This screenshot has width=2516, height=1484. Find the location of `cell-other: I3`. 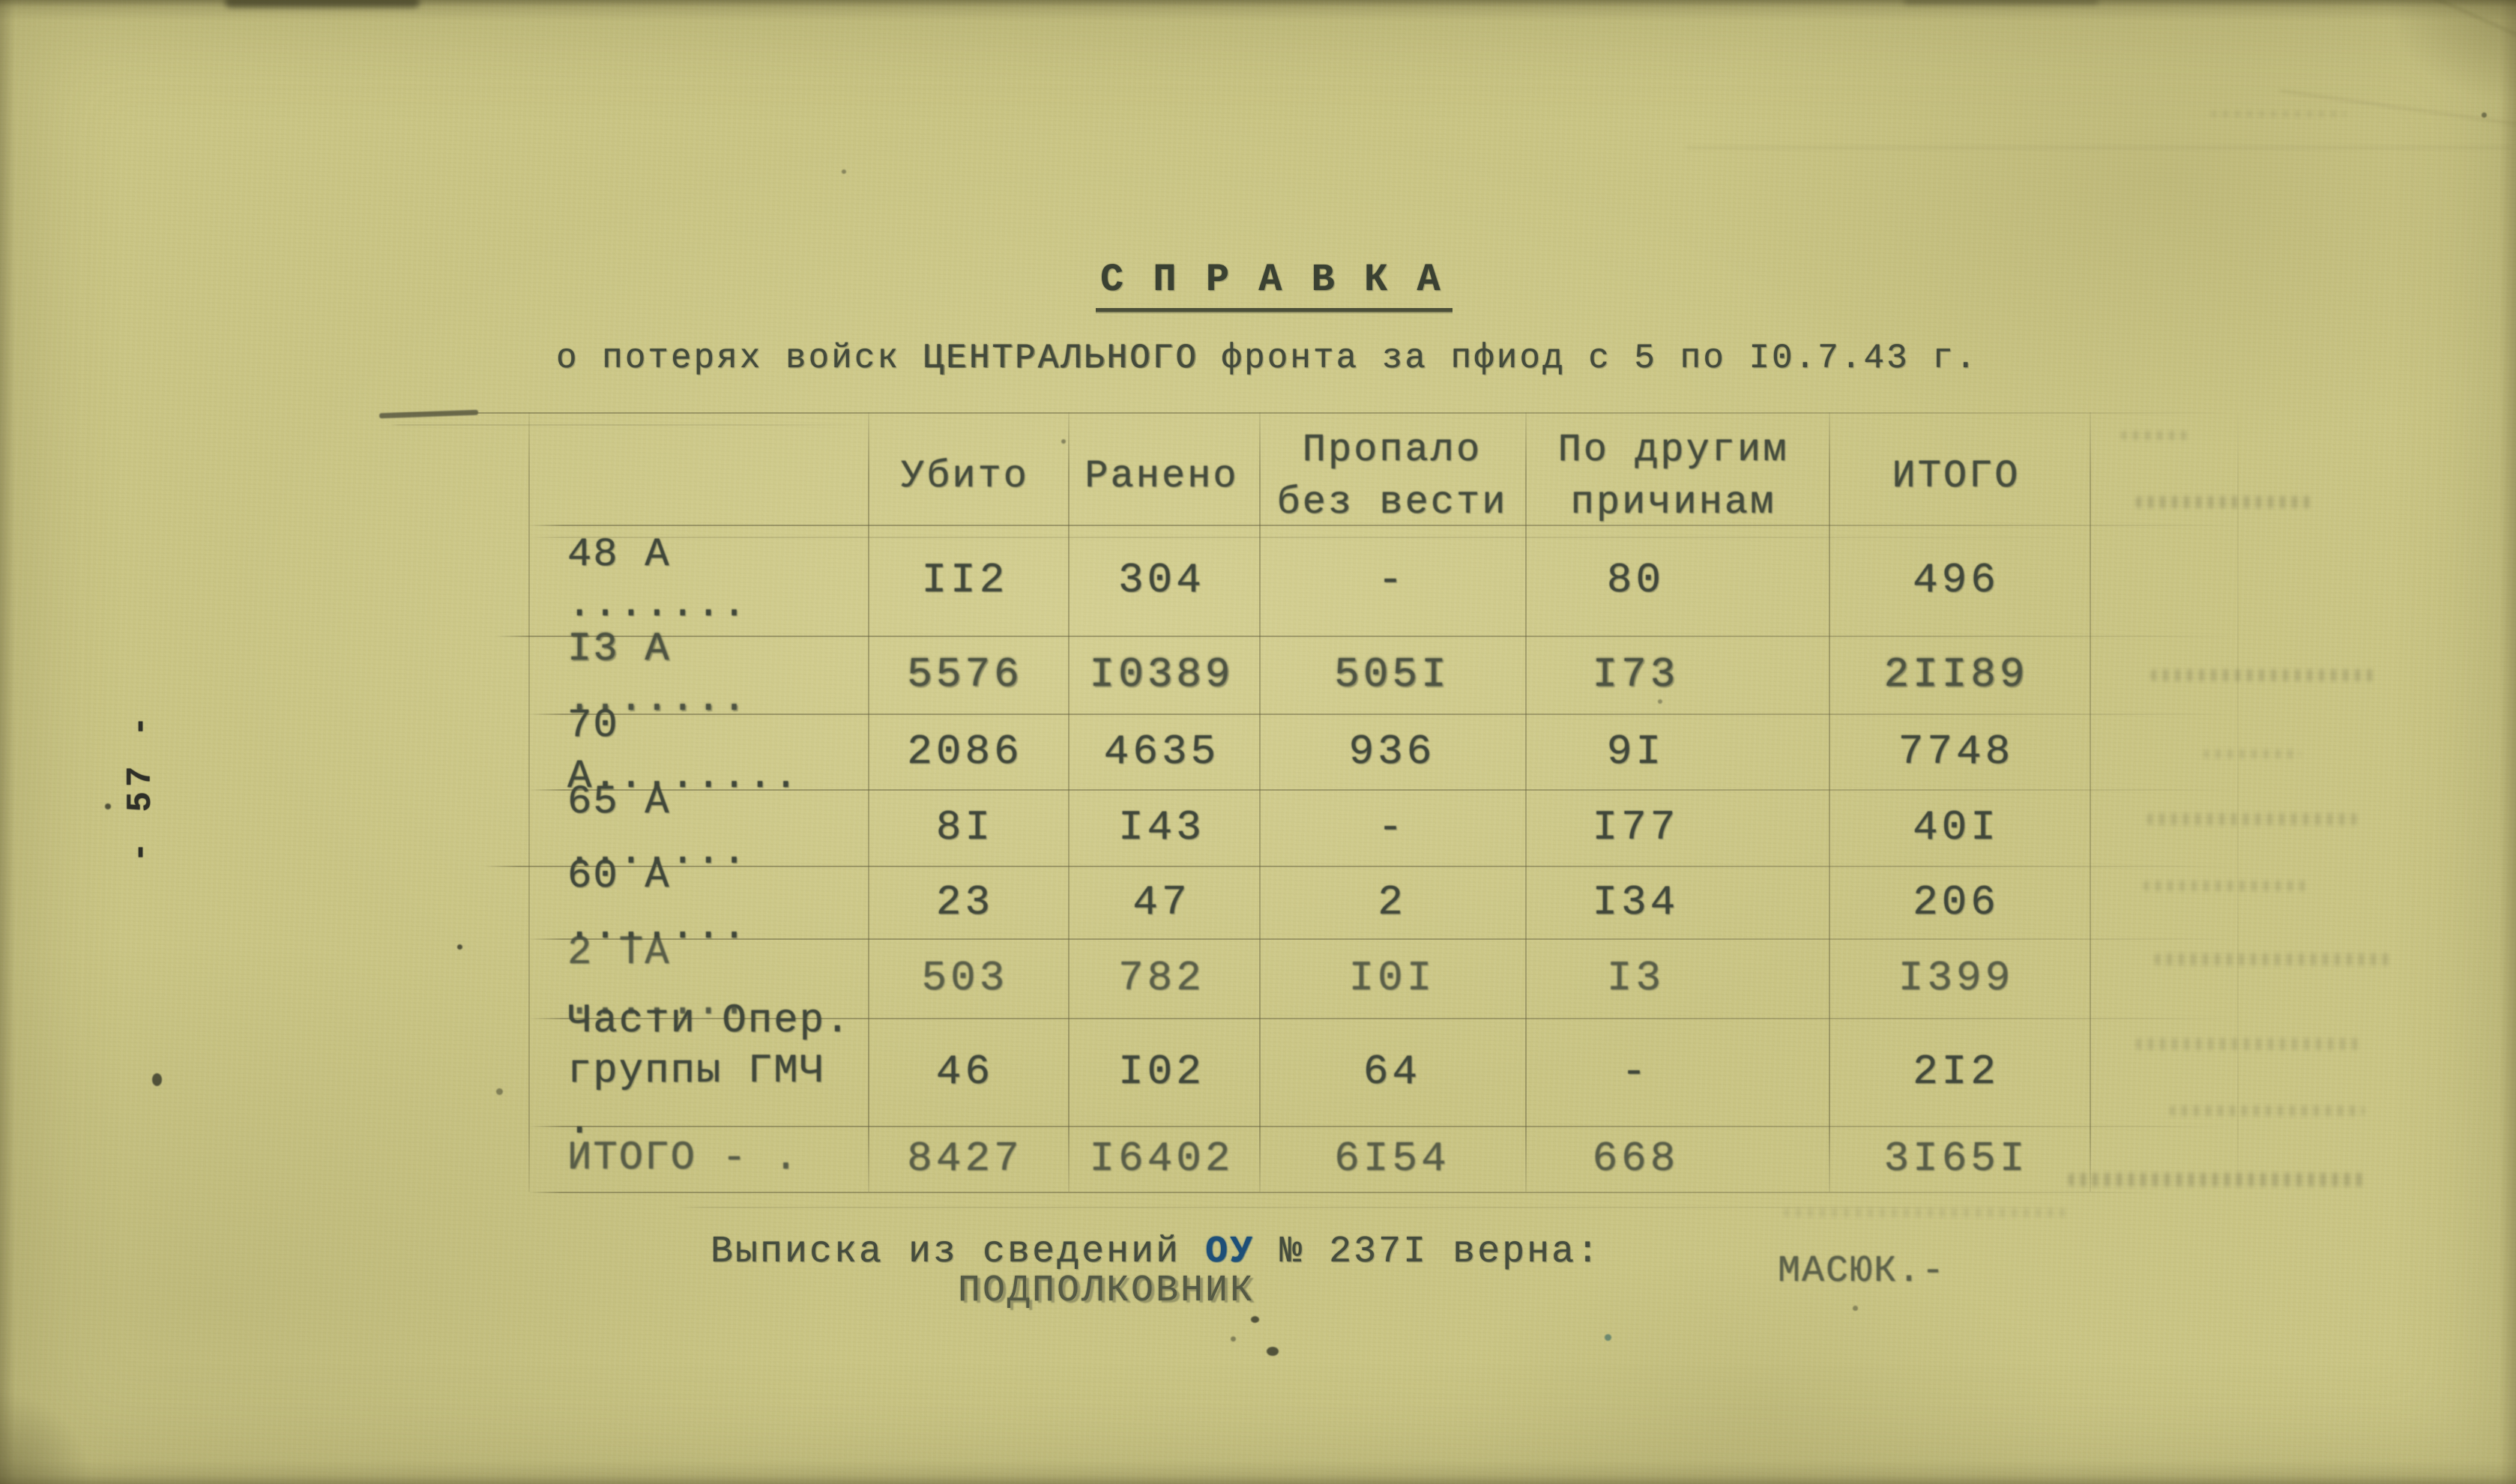

cell-other: I3 is located at coordinates (1635, 978).